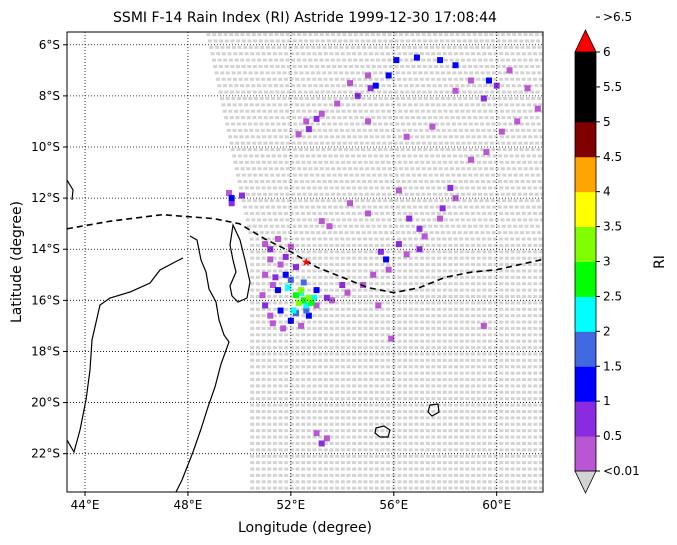  I want to click on x-tick-label: 52°E, so click(290, 505).